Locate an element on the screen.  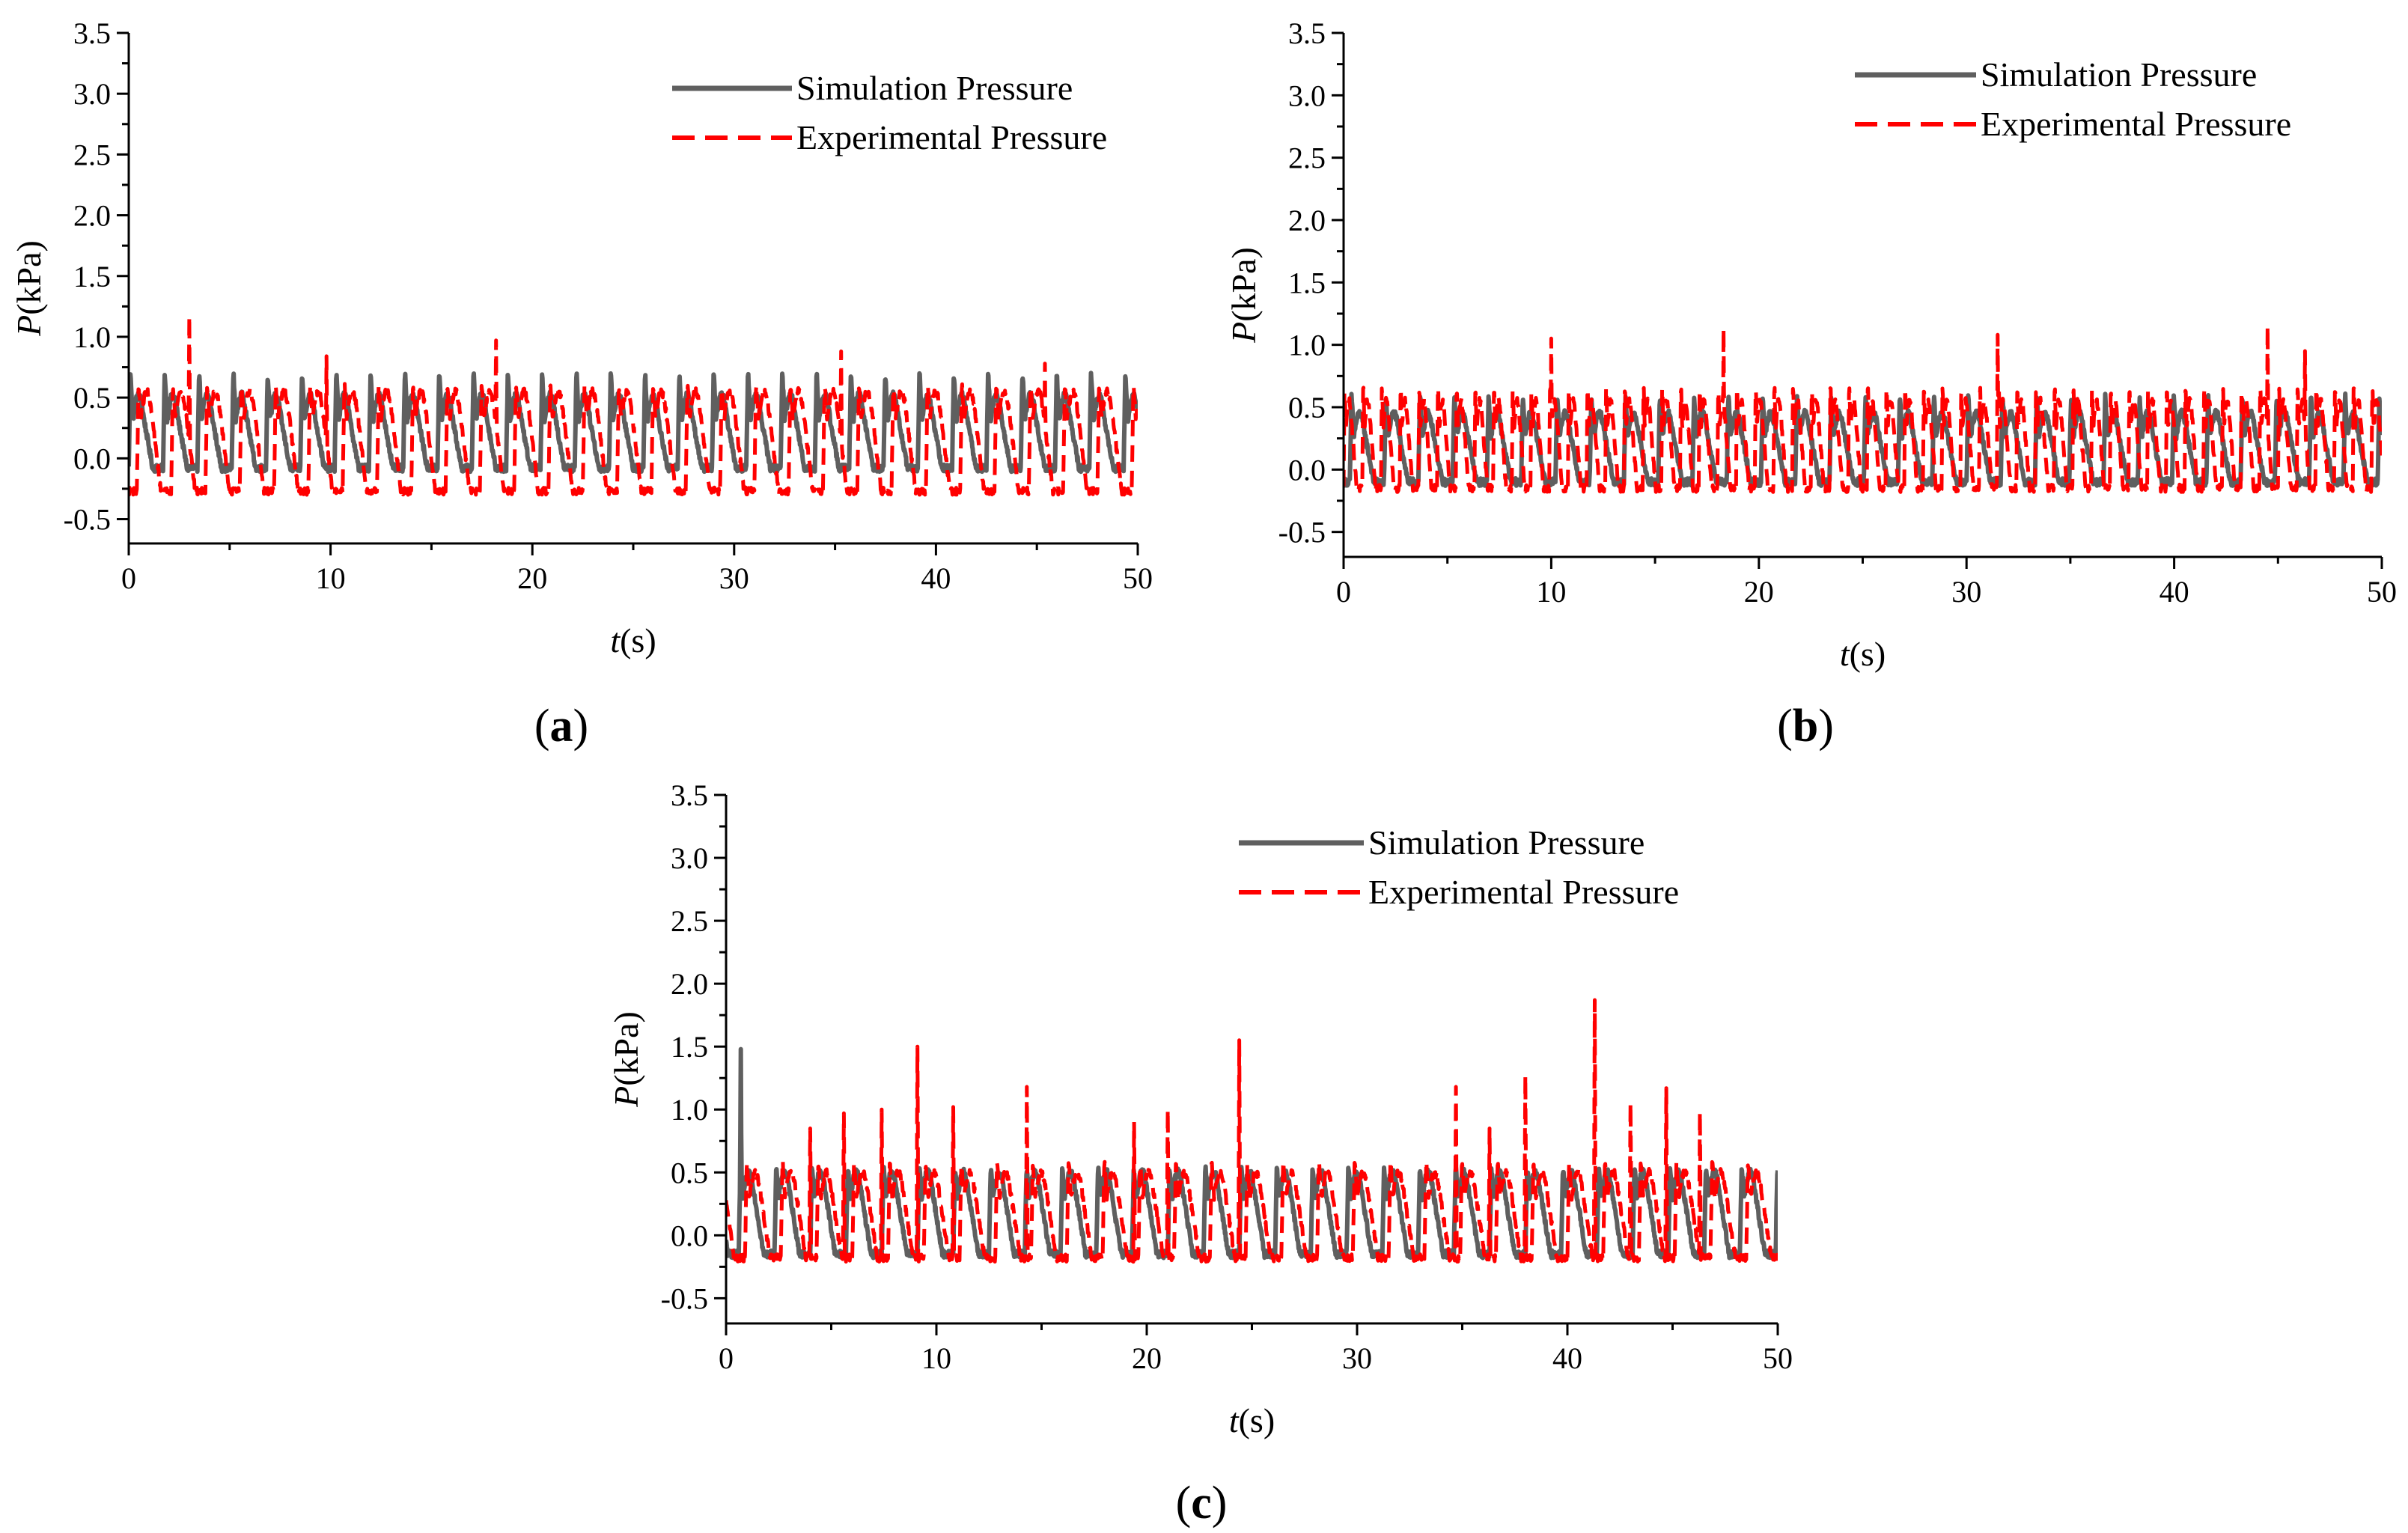
panel-label: (b) is located at coordinates (1805, 726).